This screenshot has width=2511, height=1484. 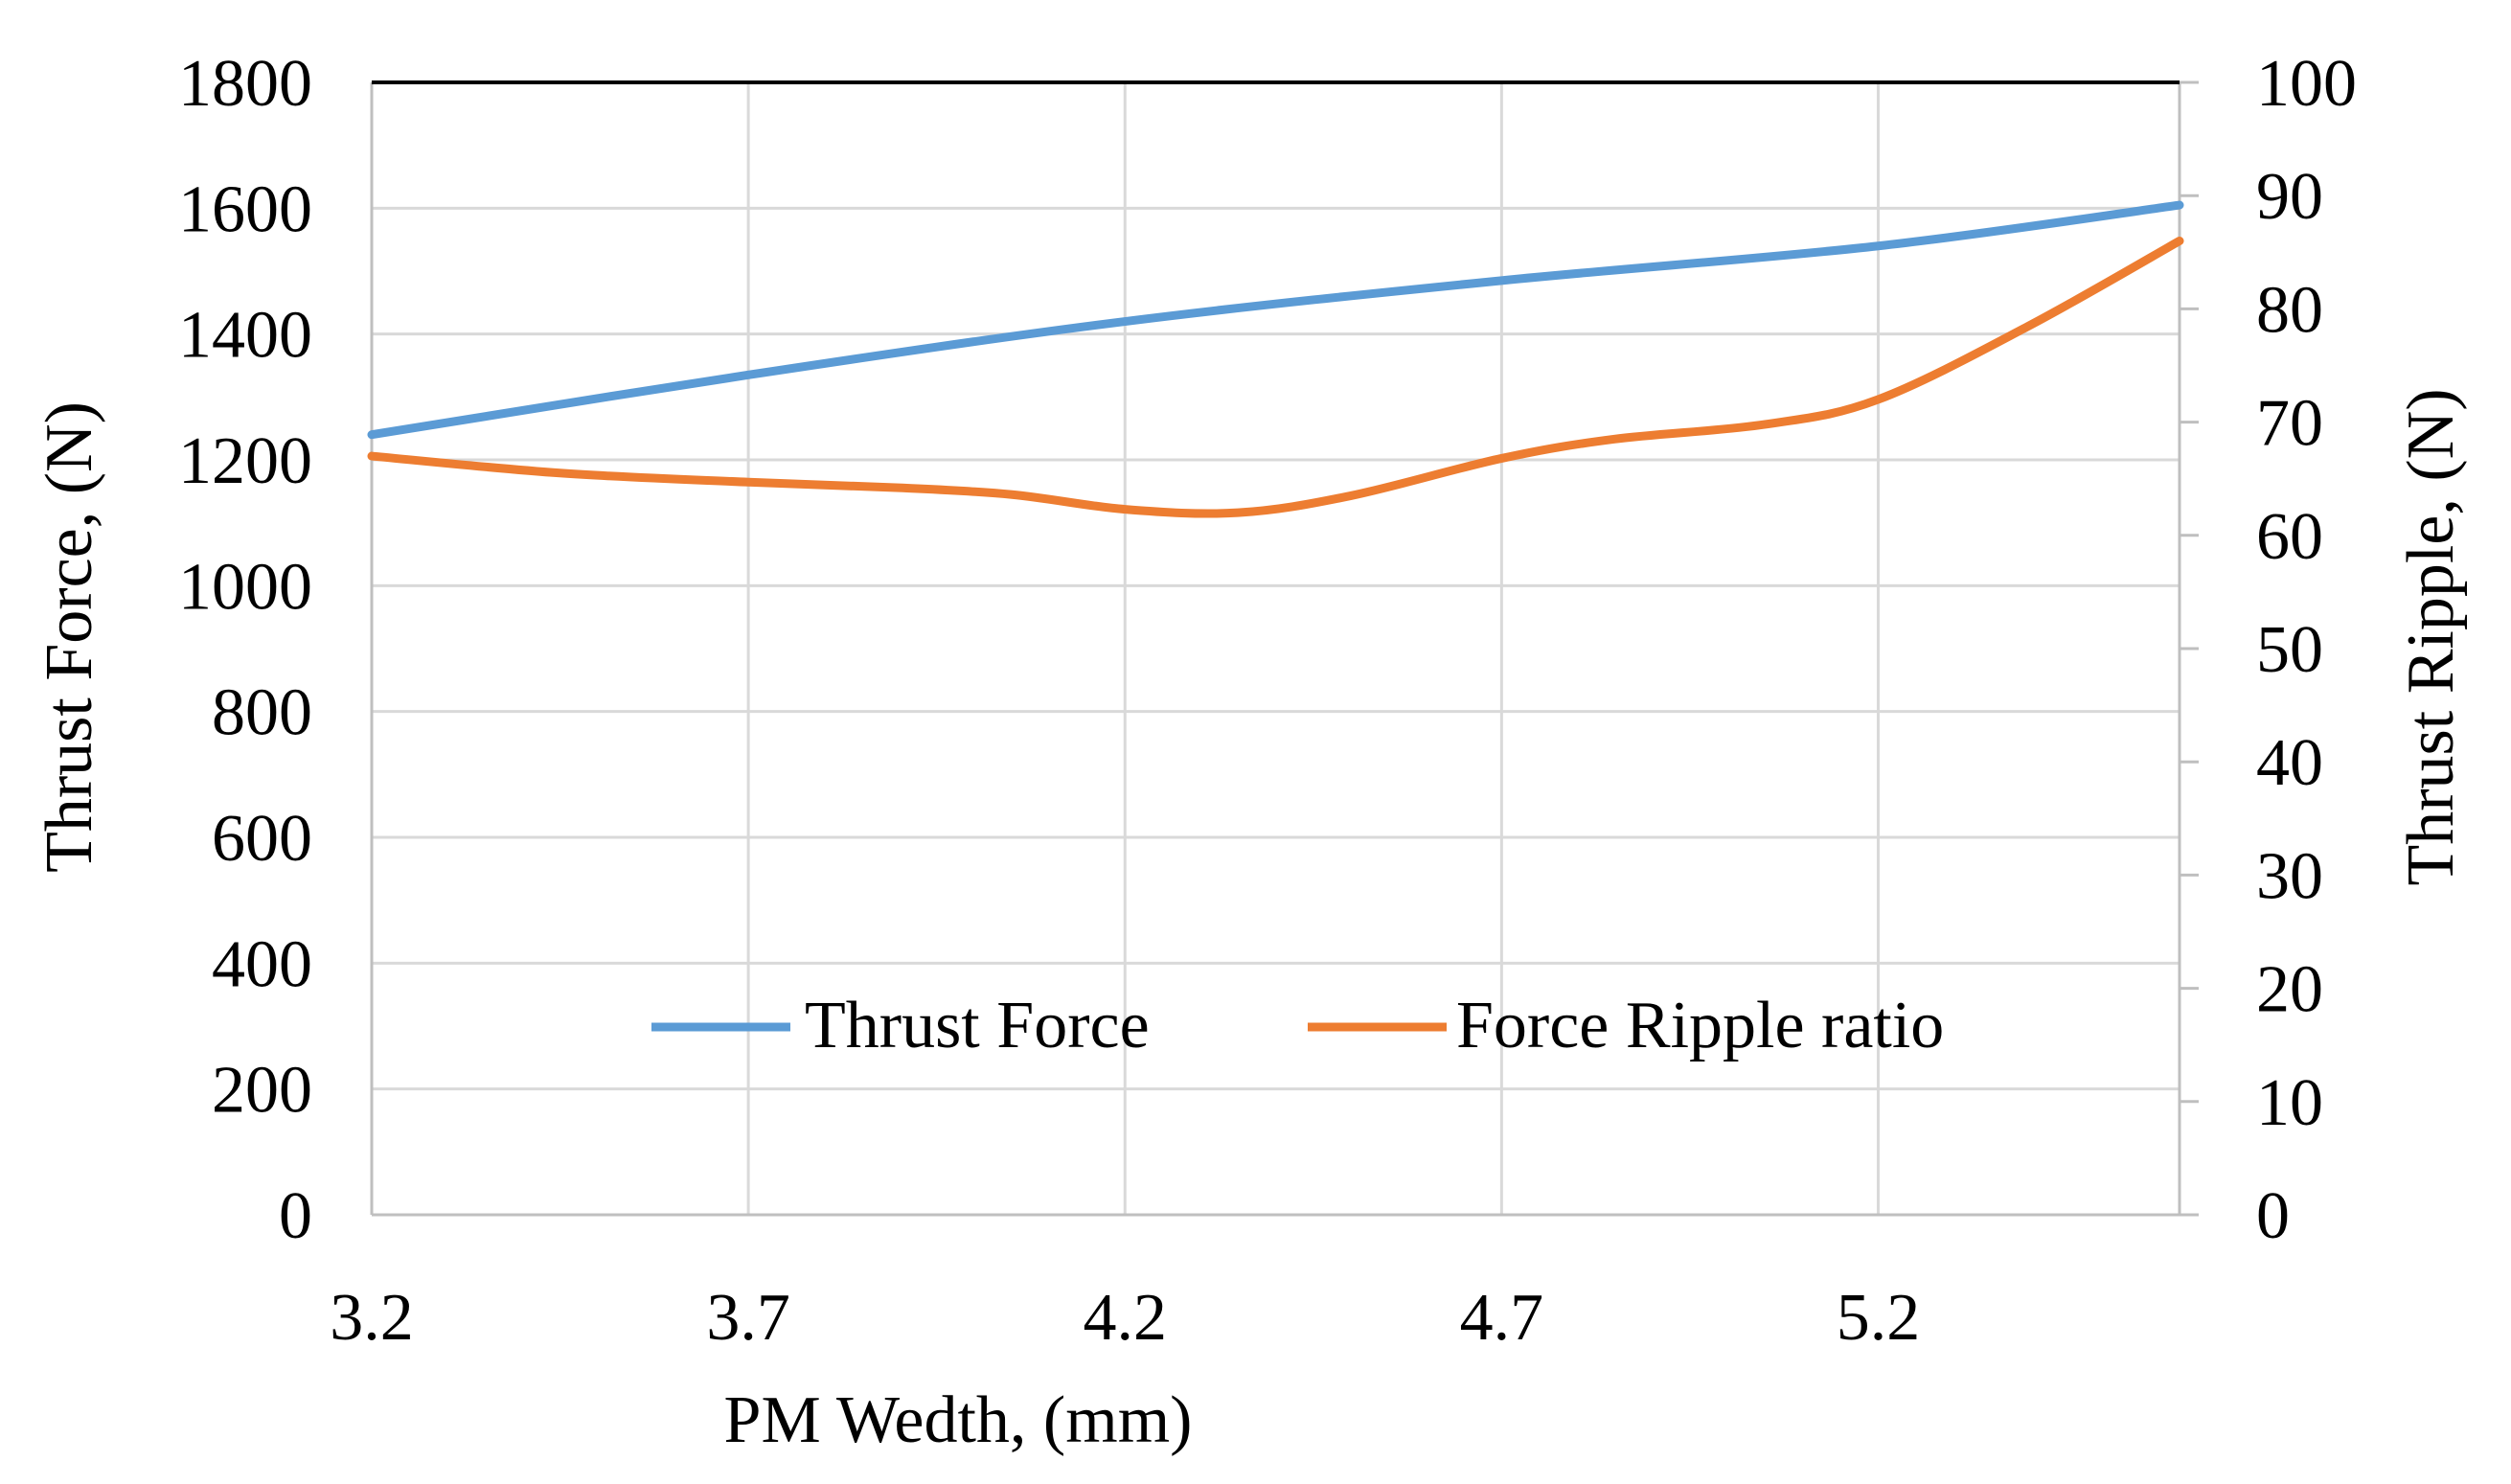 What do you see at coordinates (262, 839) in the screenshot?
I see `y-left-tick-label: 600` at bounding box center [262, 839].